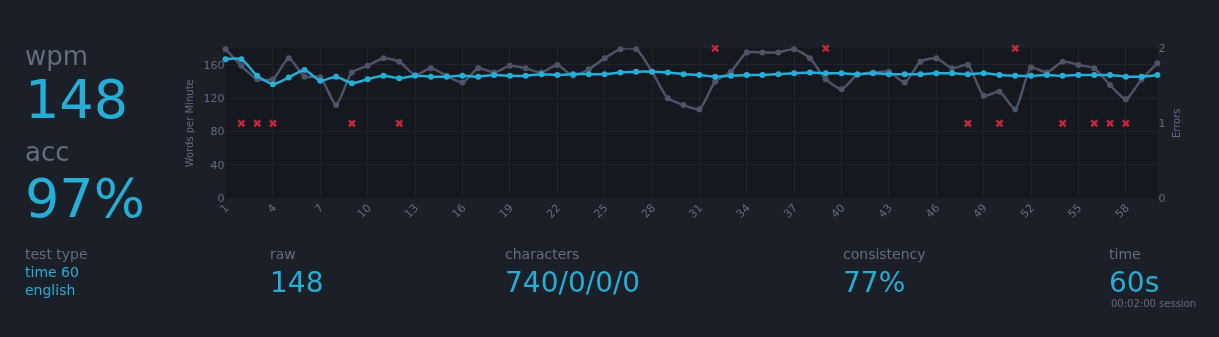 This screenshot has height=337, width=1219. Describe the element at coordinates (52, 272) in the screenshot. I see `text: time 60` at that location.